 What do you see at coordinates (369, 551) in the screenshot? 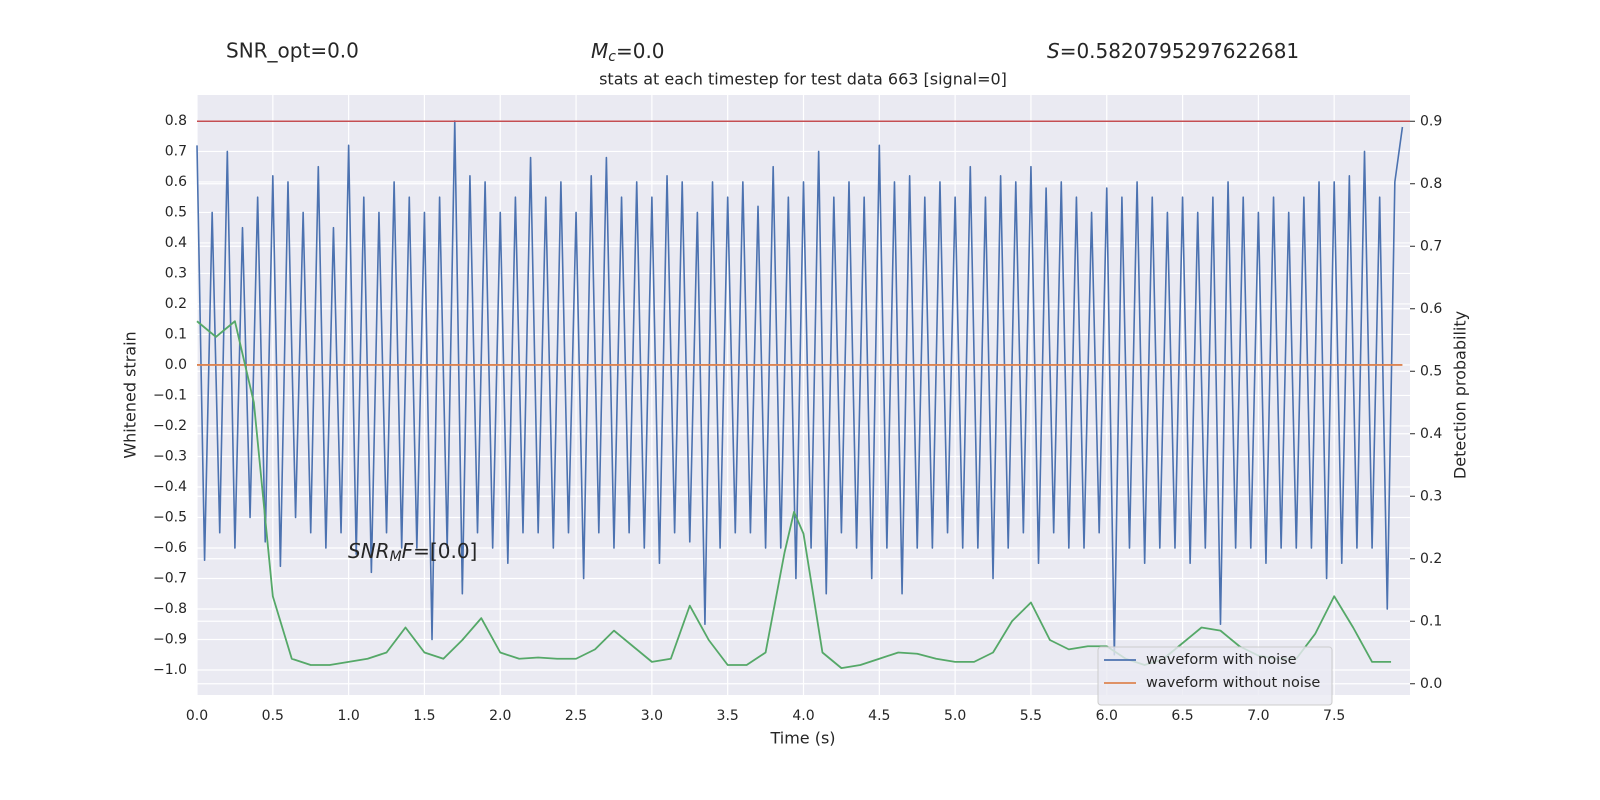
I see `symbol: SNR` at bounding box center [369, 551].